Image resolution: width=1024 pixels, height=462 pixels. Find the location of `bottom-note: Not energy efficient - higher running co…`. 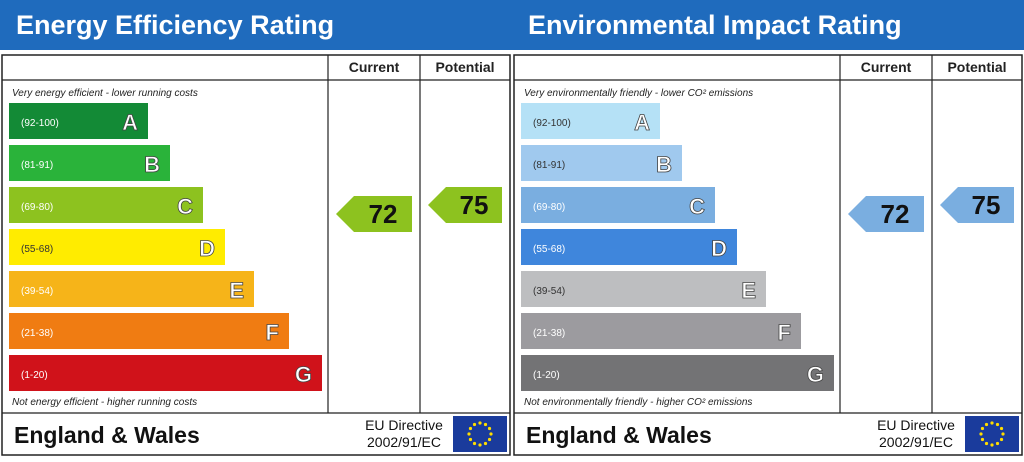

bottom-note: Not energy efficient - higher running co… is located at coordinates (104, 402).